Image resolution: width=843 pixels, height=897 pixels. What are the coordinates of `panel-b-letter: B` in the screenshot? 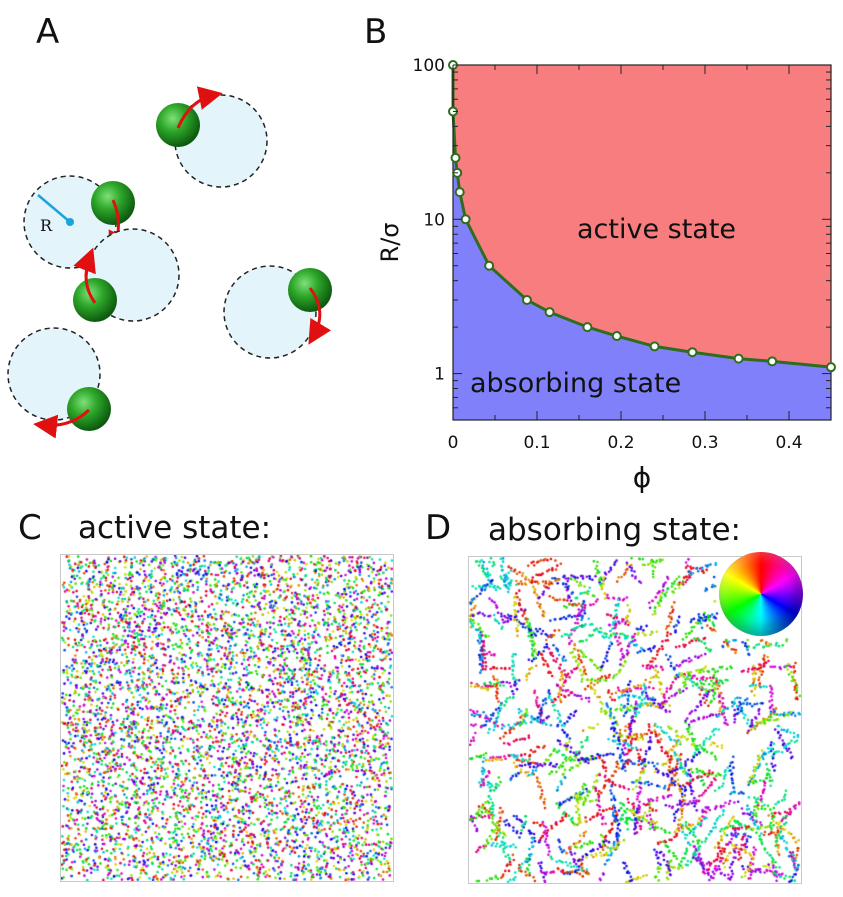 It's located at (376, 32).